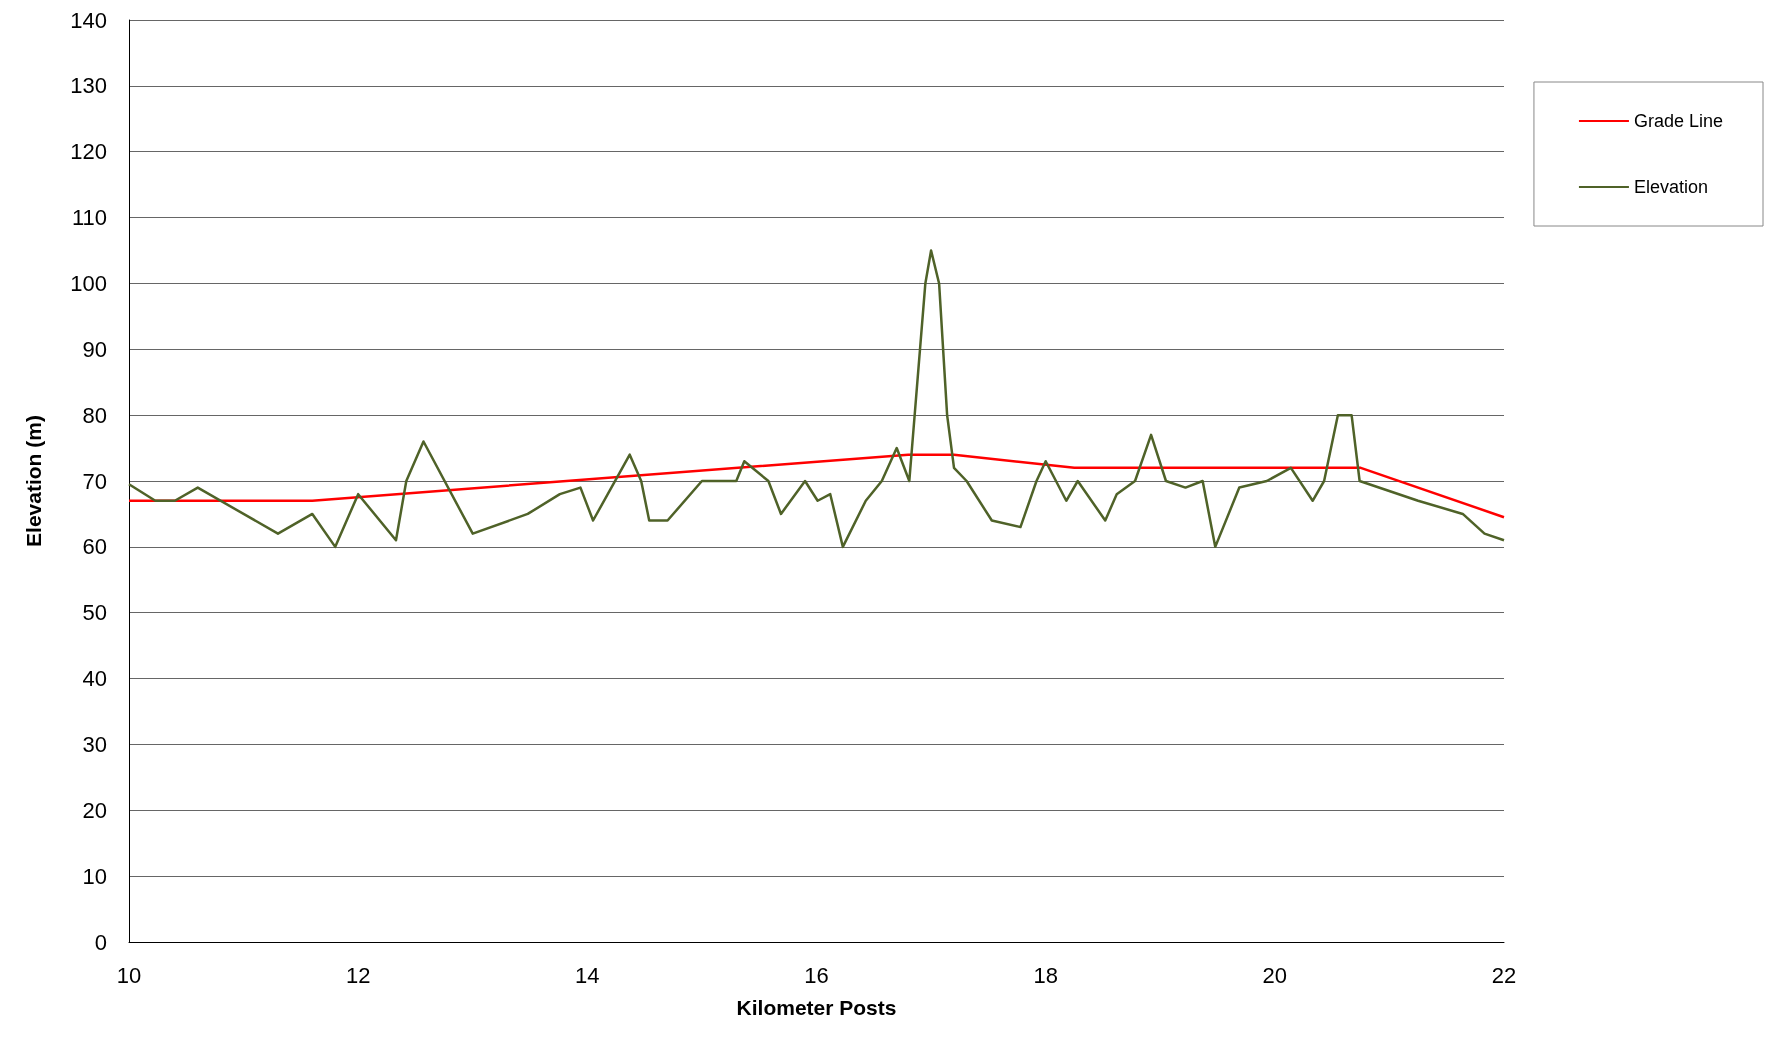 This screenshot has width=1773, height=1045. What do you see at coordinates (94, 876) in the screenshot?
I see `y-tick-label: 10` at bounding box center [94, 876].